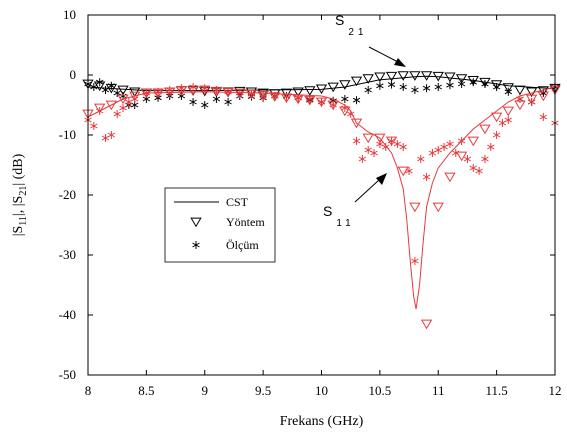 The image size is (567, 437). What do you see at coordinates (400, 62) in the screenshot?
I see `annotation-s21-arrowhead` at bounding box center [400, 62].